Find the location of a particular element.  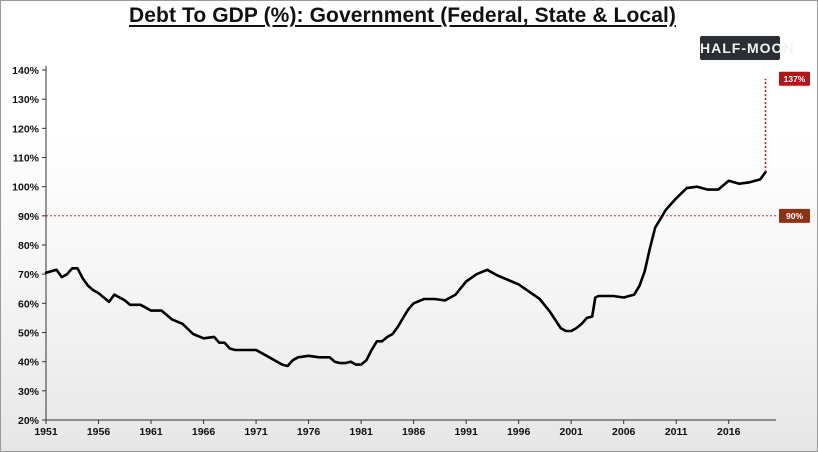

value-tags: 137% 90% is located at coordinates (794, 147).